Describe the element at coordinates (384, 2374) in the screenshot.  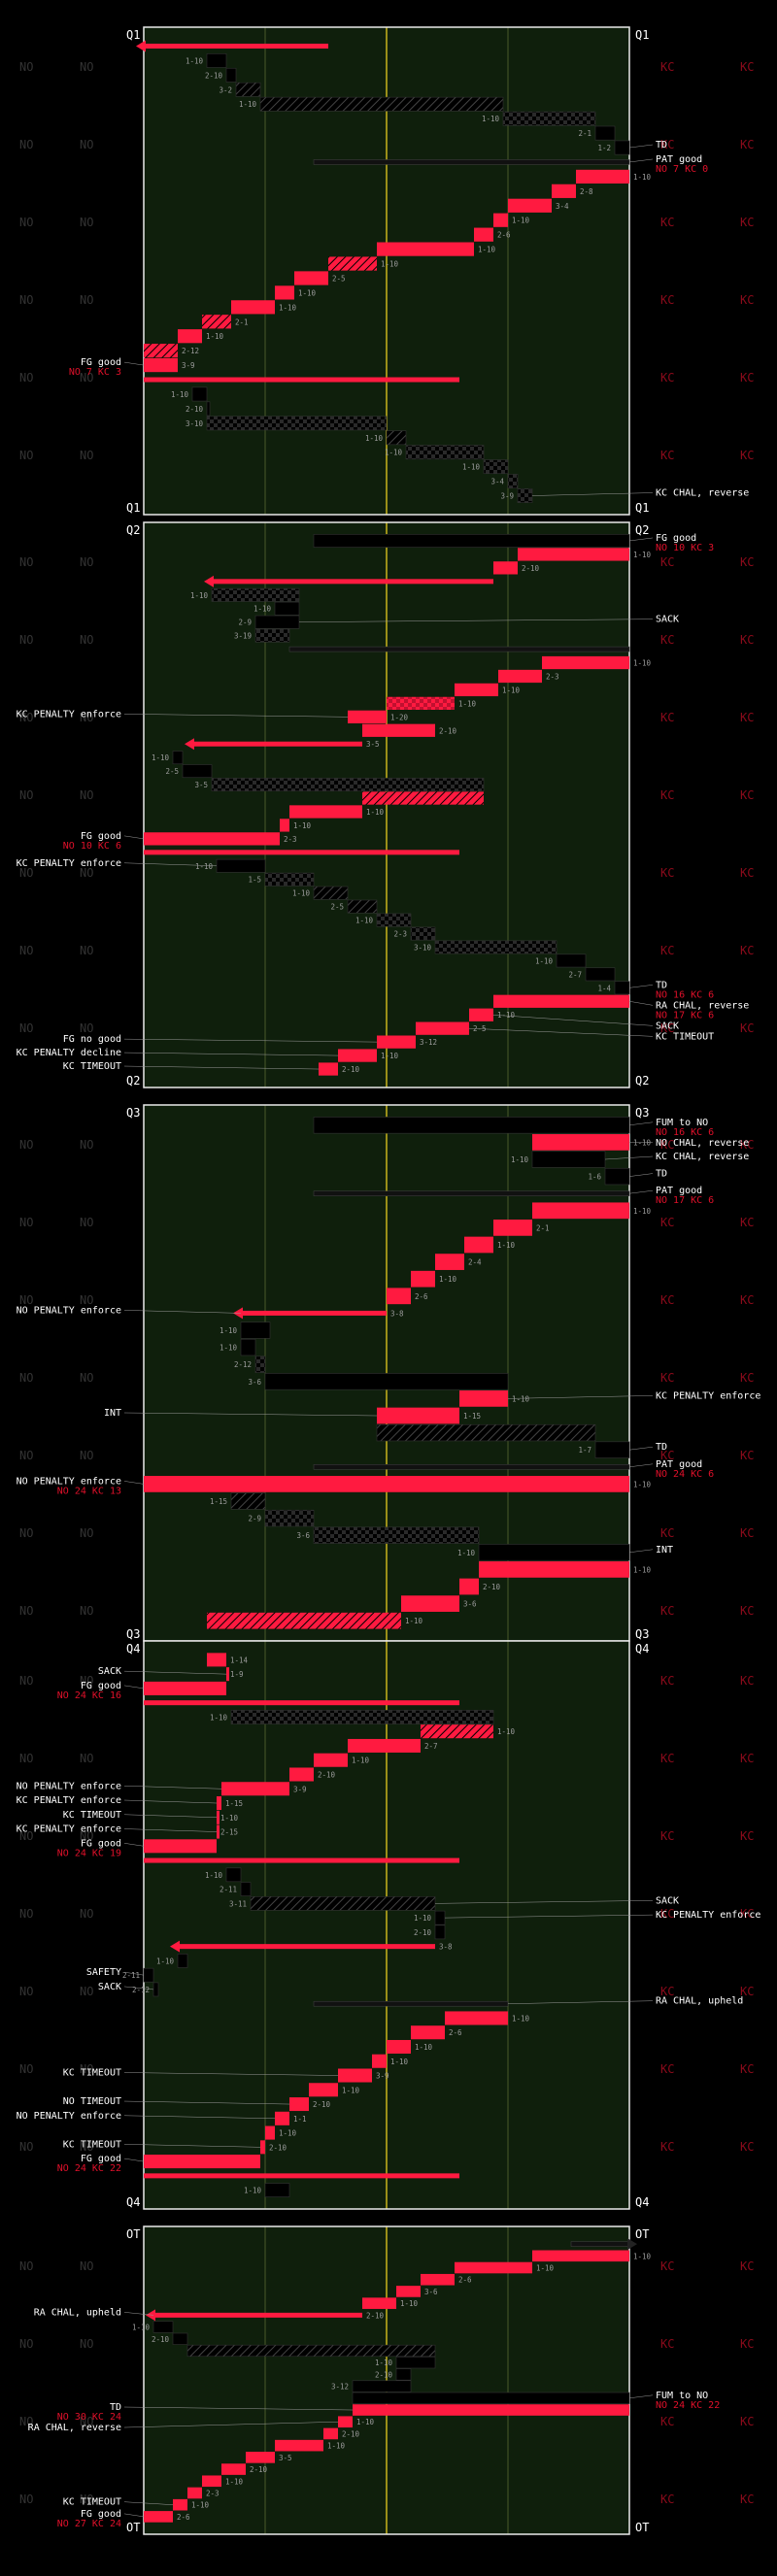
I see `down-label: 2-10` at that location.